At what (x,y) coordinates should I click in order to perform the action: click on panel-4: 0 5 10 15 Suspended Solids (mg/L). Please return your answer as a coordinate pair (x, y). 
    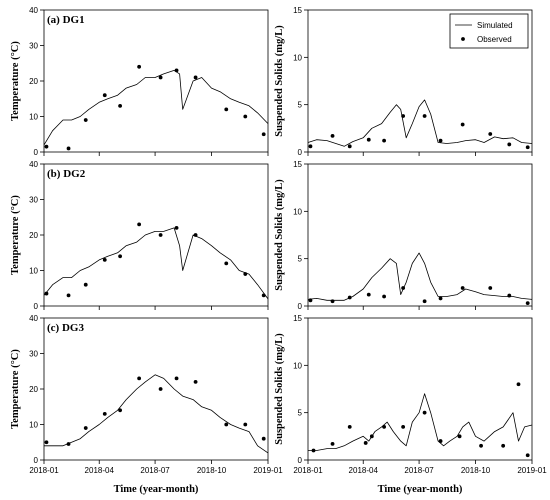
    Looking at the image, I should click on (403, 235).